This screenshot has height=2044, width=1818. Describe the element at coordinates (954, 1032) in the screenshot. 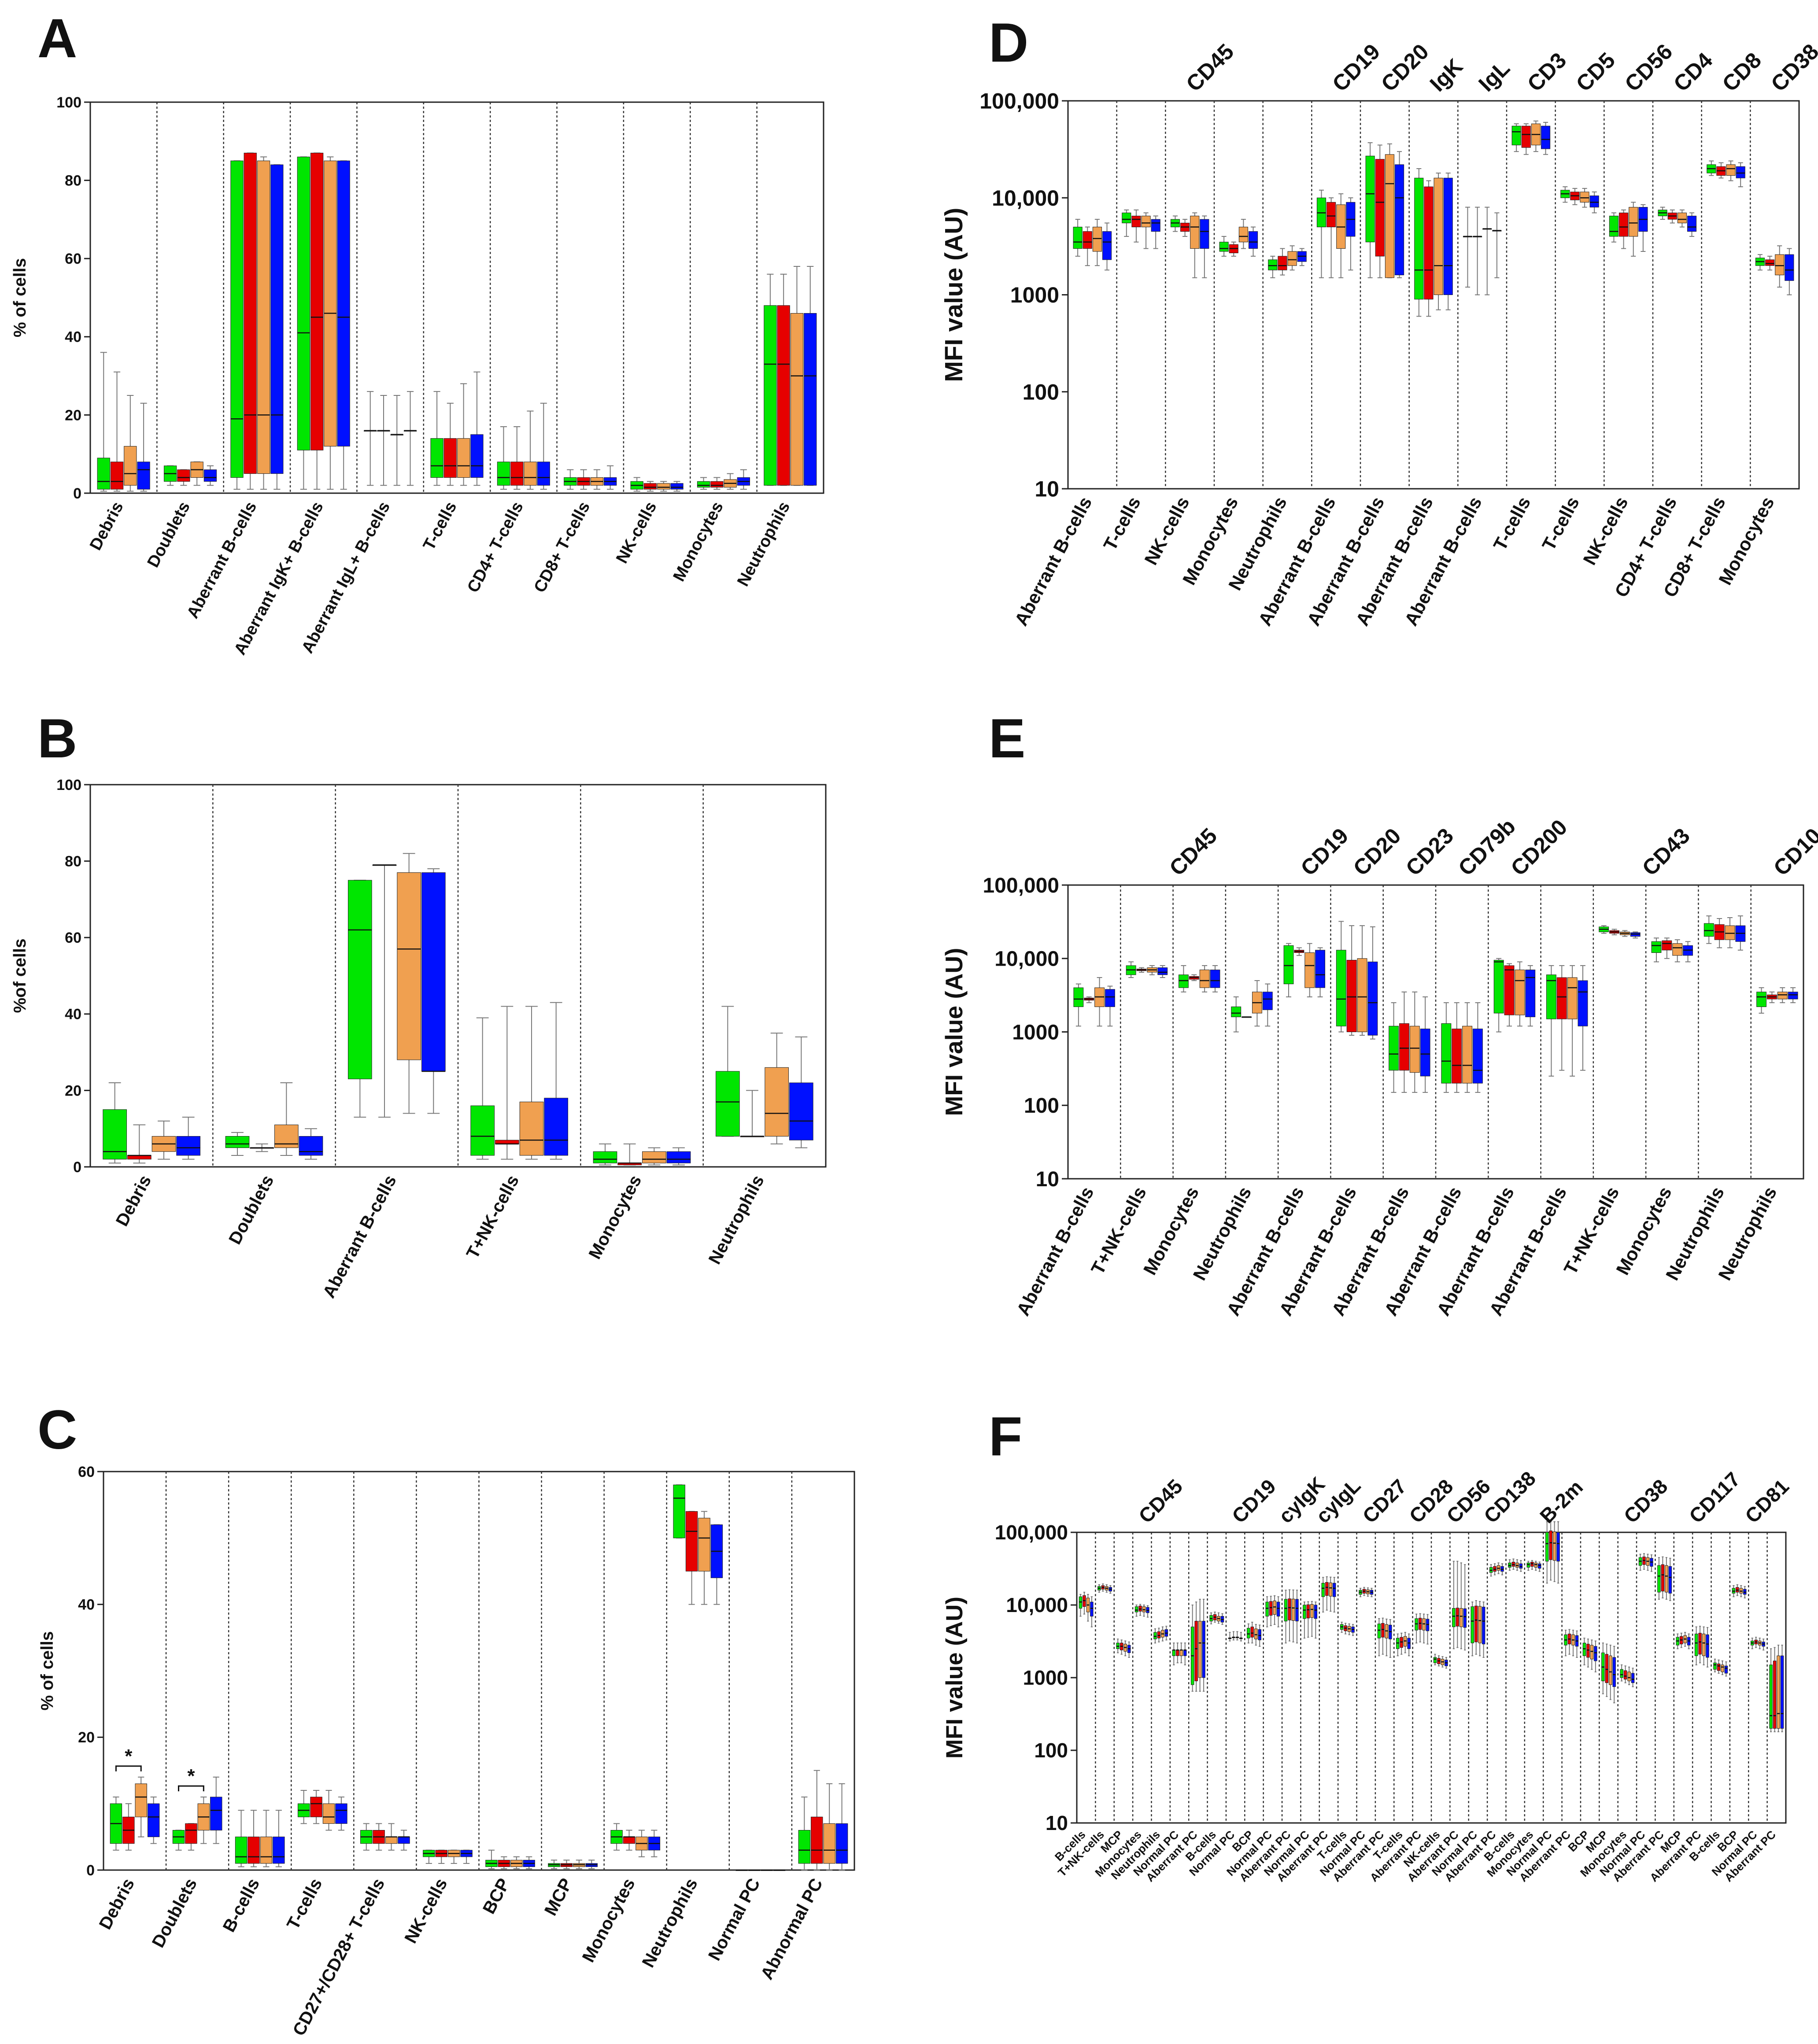

I see `y-axis-label: MFI value (AU)` at that location.